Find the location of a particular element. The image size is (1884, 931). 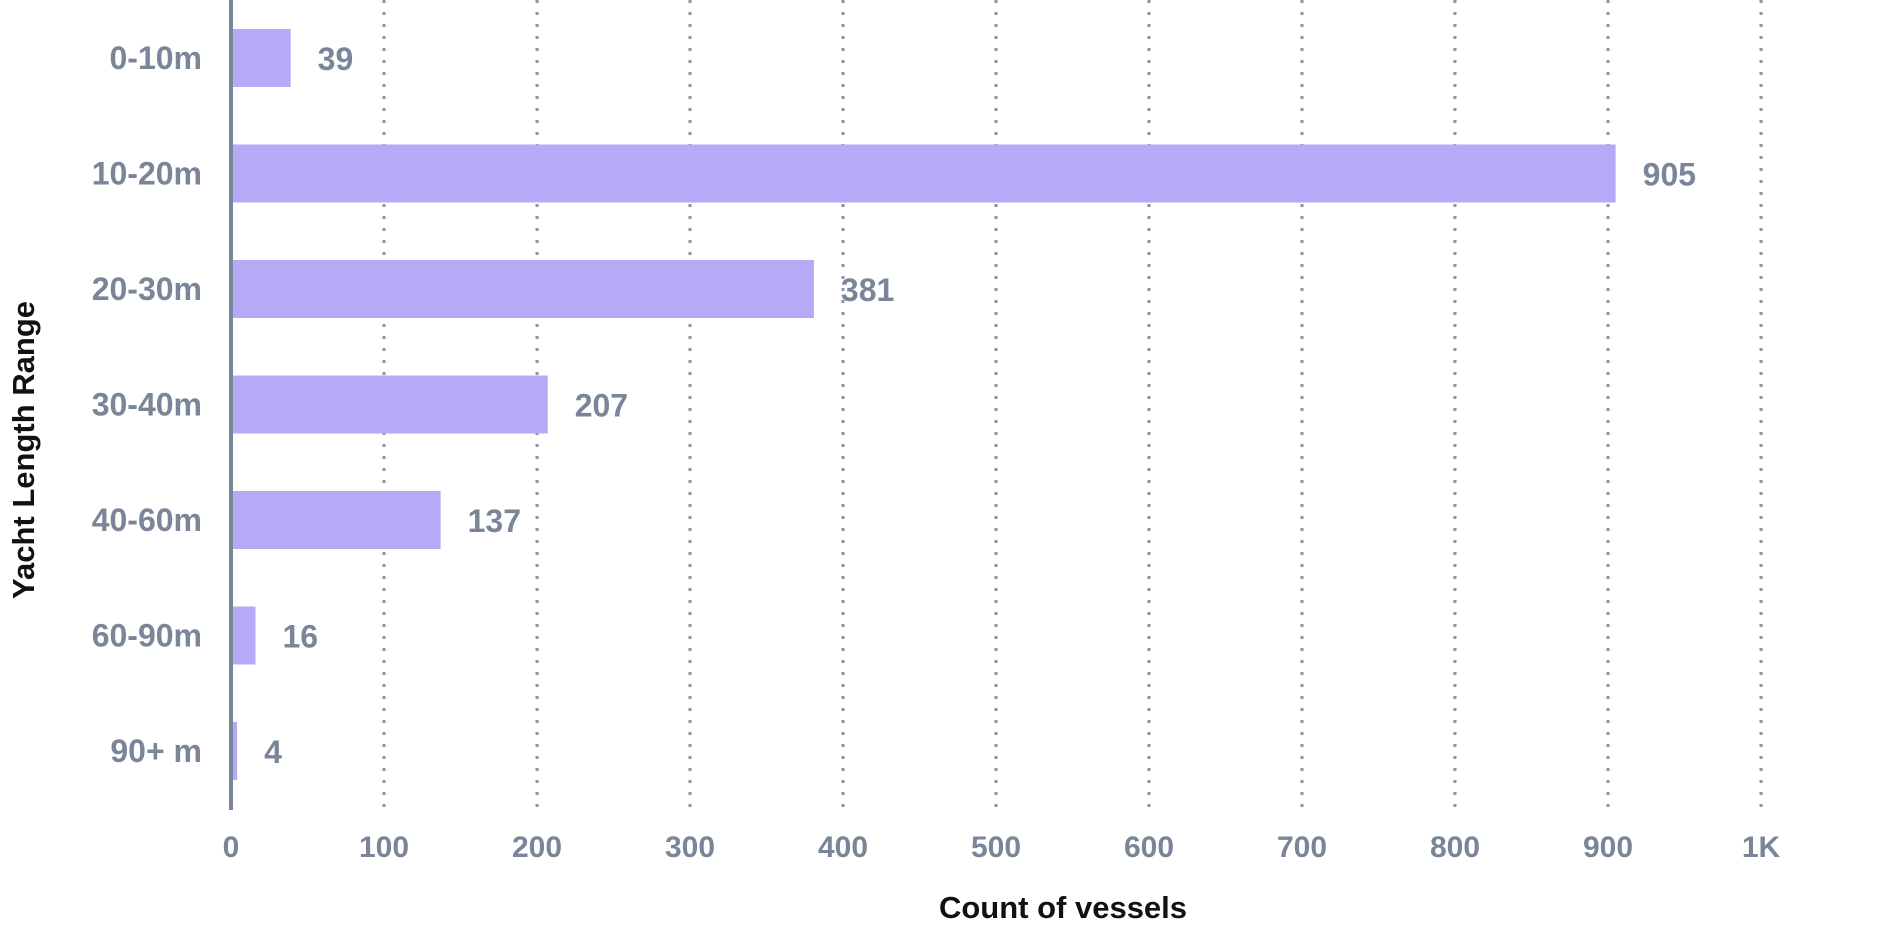

y-axis-title: Yacht Length Range is located at coordinates (23, 450).